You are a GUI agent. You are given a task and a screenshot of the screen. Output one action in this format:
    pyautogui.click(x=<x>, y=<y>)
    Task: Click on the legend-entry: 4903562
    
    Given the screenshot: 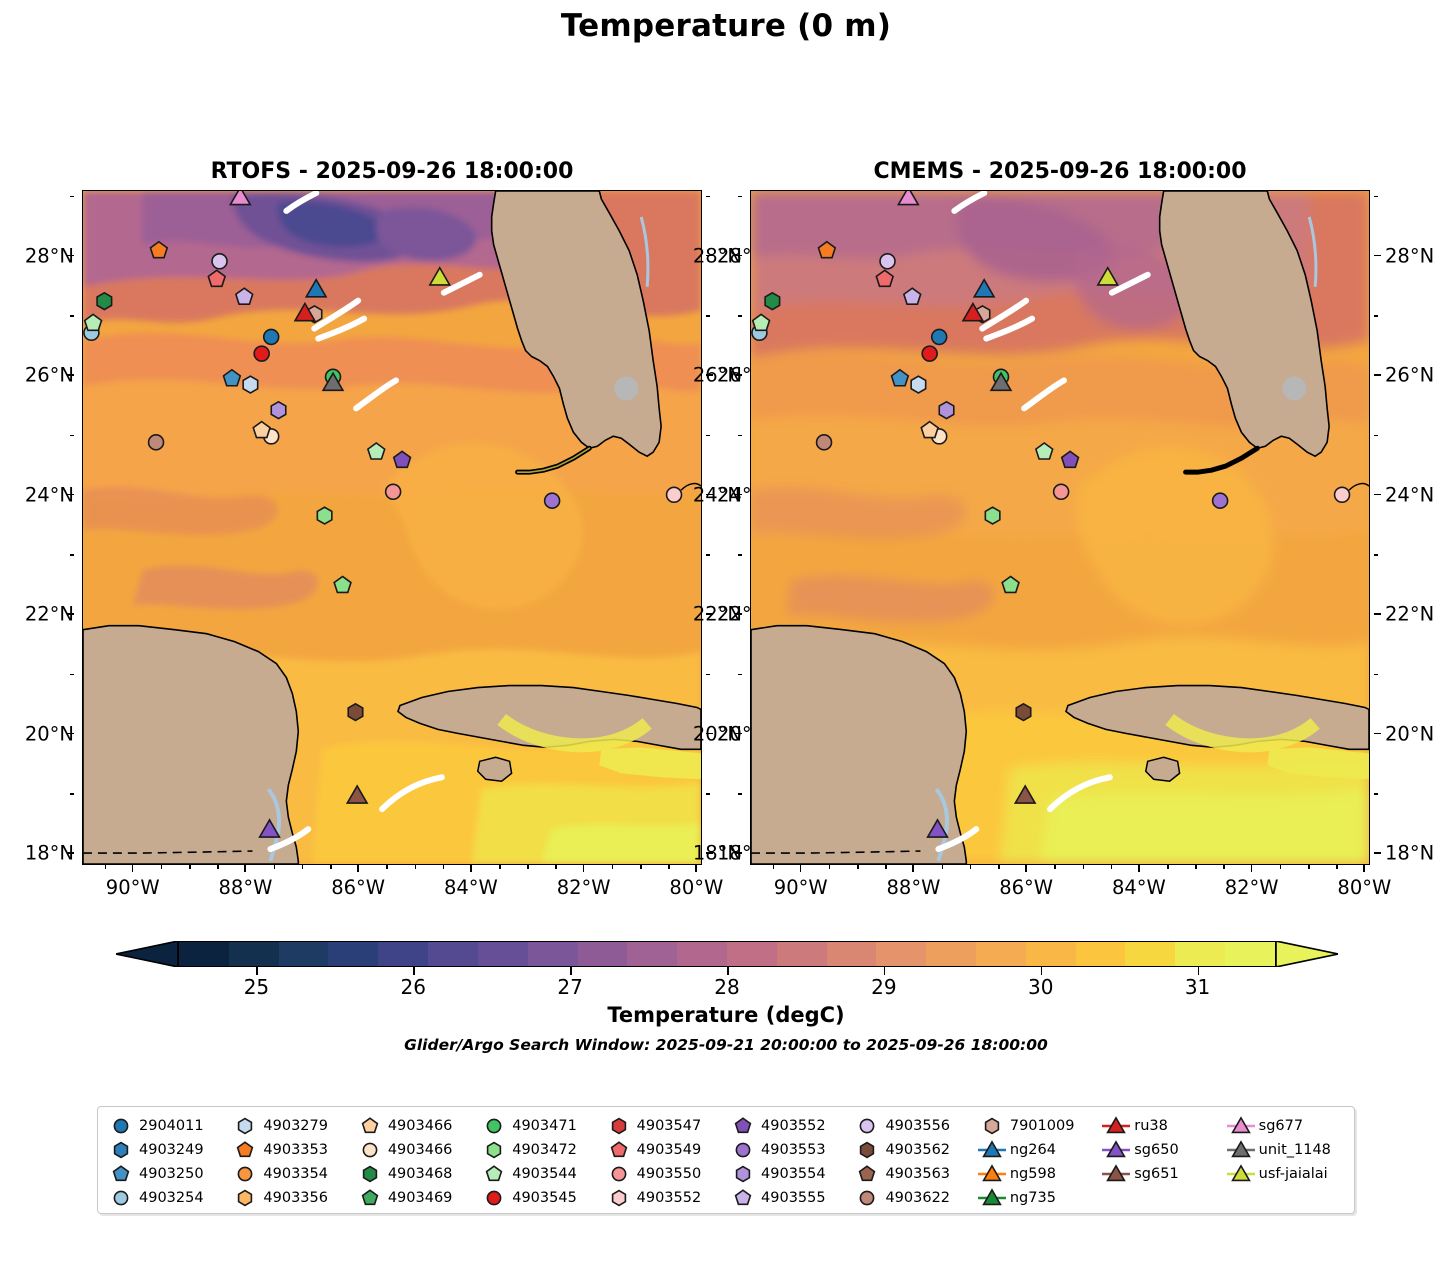 What is the action you would take?
    pyautogui.click(x=914, y=1149)
    